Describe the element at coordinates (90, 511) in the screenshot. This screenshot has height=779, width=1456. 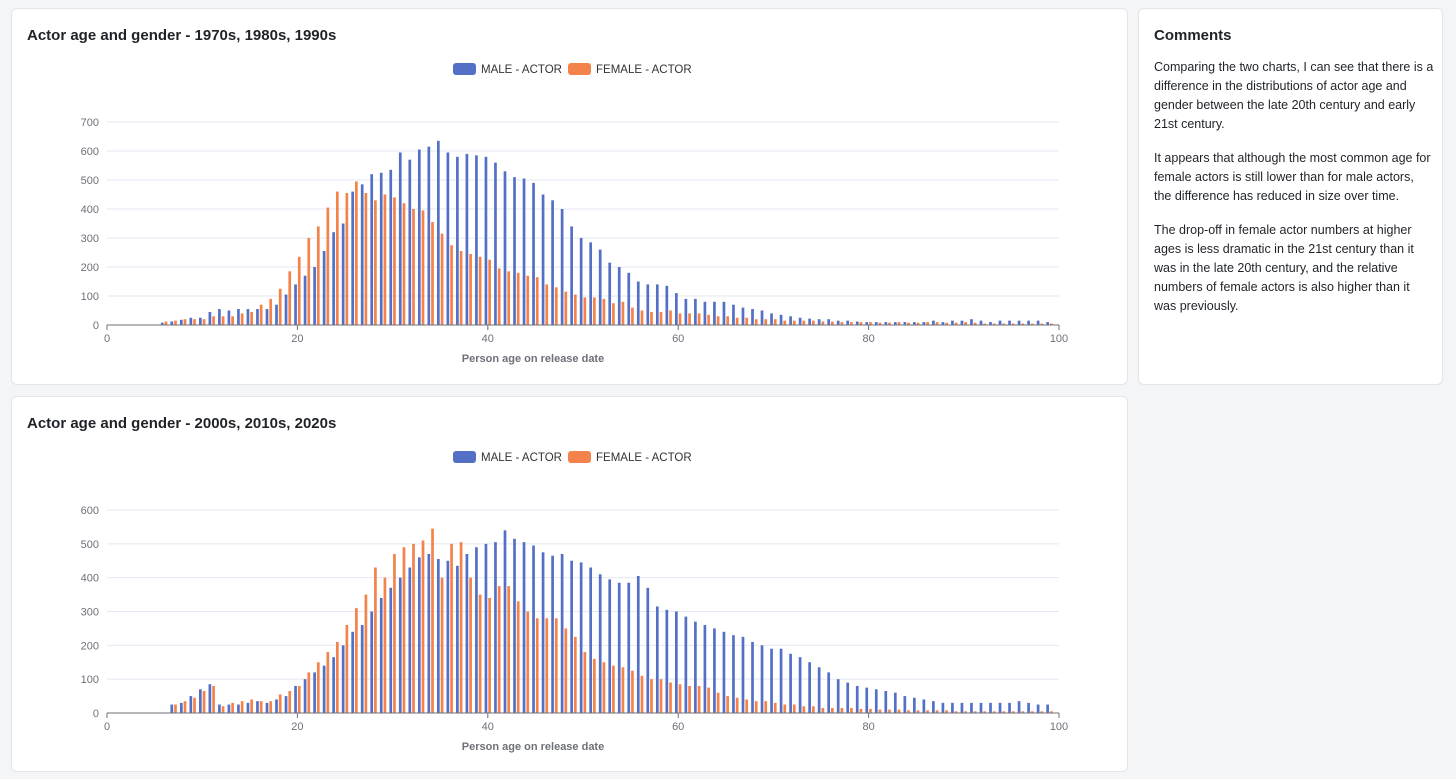
I see `y-tick-label: 600` at that location.